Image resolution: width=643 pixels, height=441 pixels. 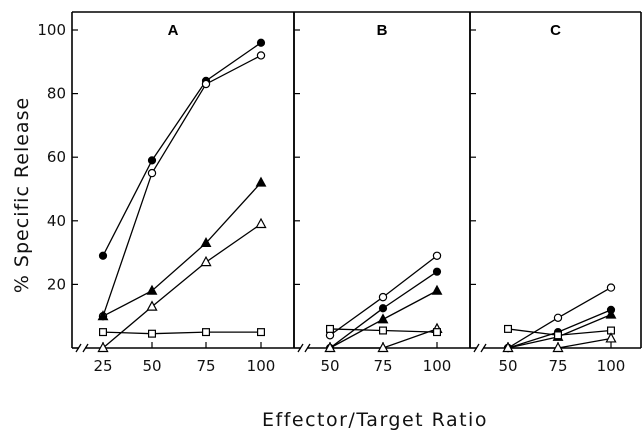 What do you see at coordinates (56, 284) in the screenshot?
I see `y-tick-label: 20` at bounding box center [56, 284].